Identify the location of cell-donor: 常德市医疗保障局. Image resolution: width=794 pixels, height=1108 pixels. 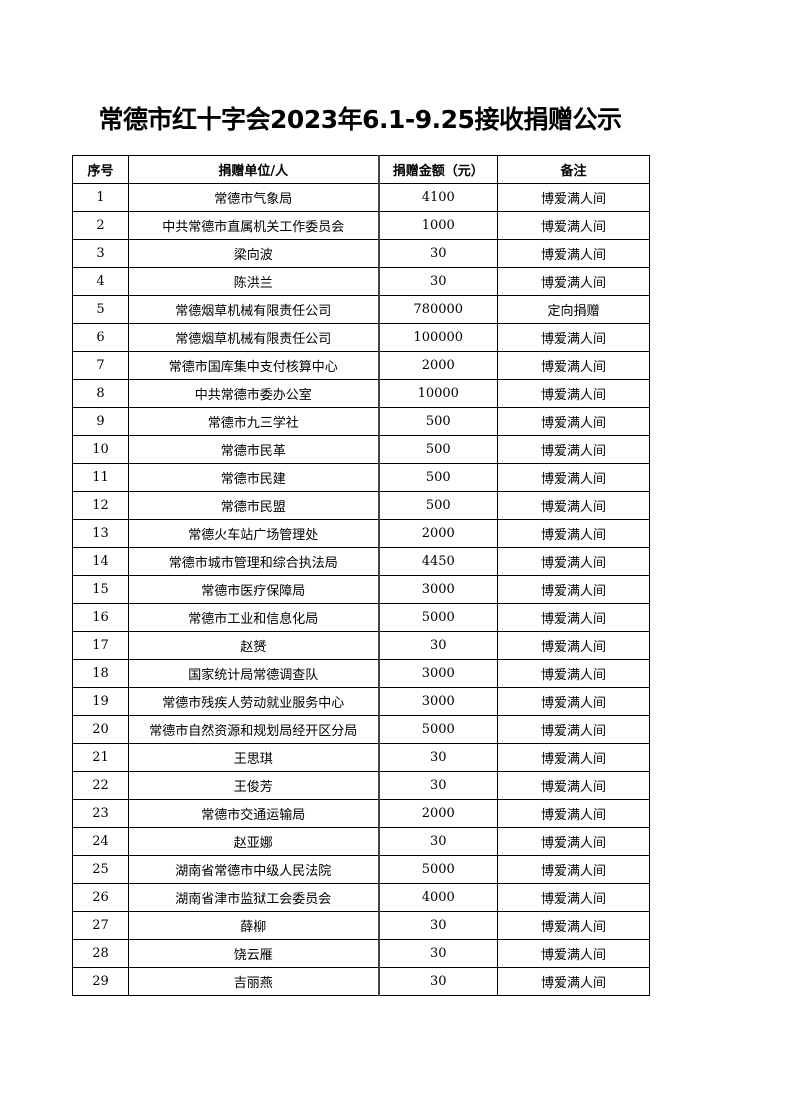
(254, 589).